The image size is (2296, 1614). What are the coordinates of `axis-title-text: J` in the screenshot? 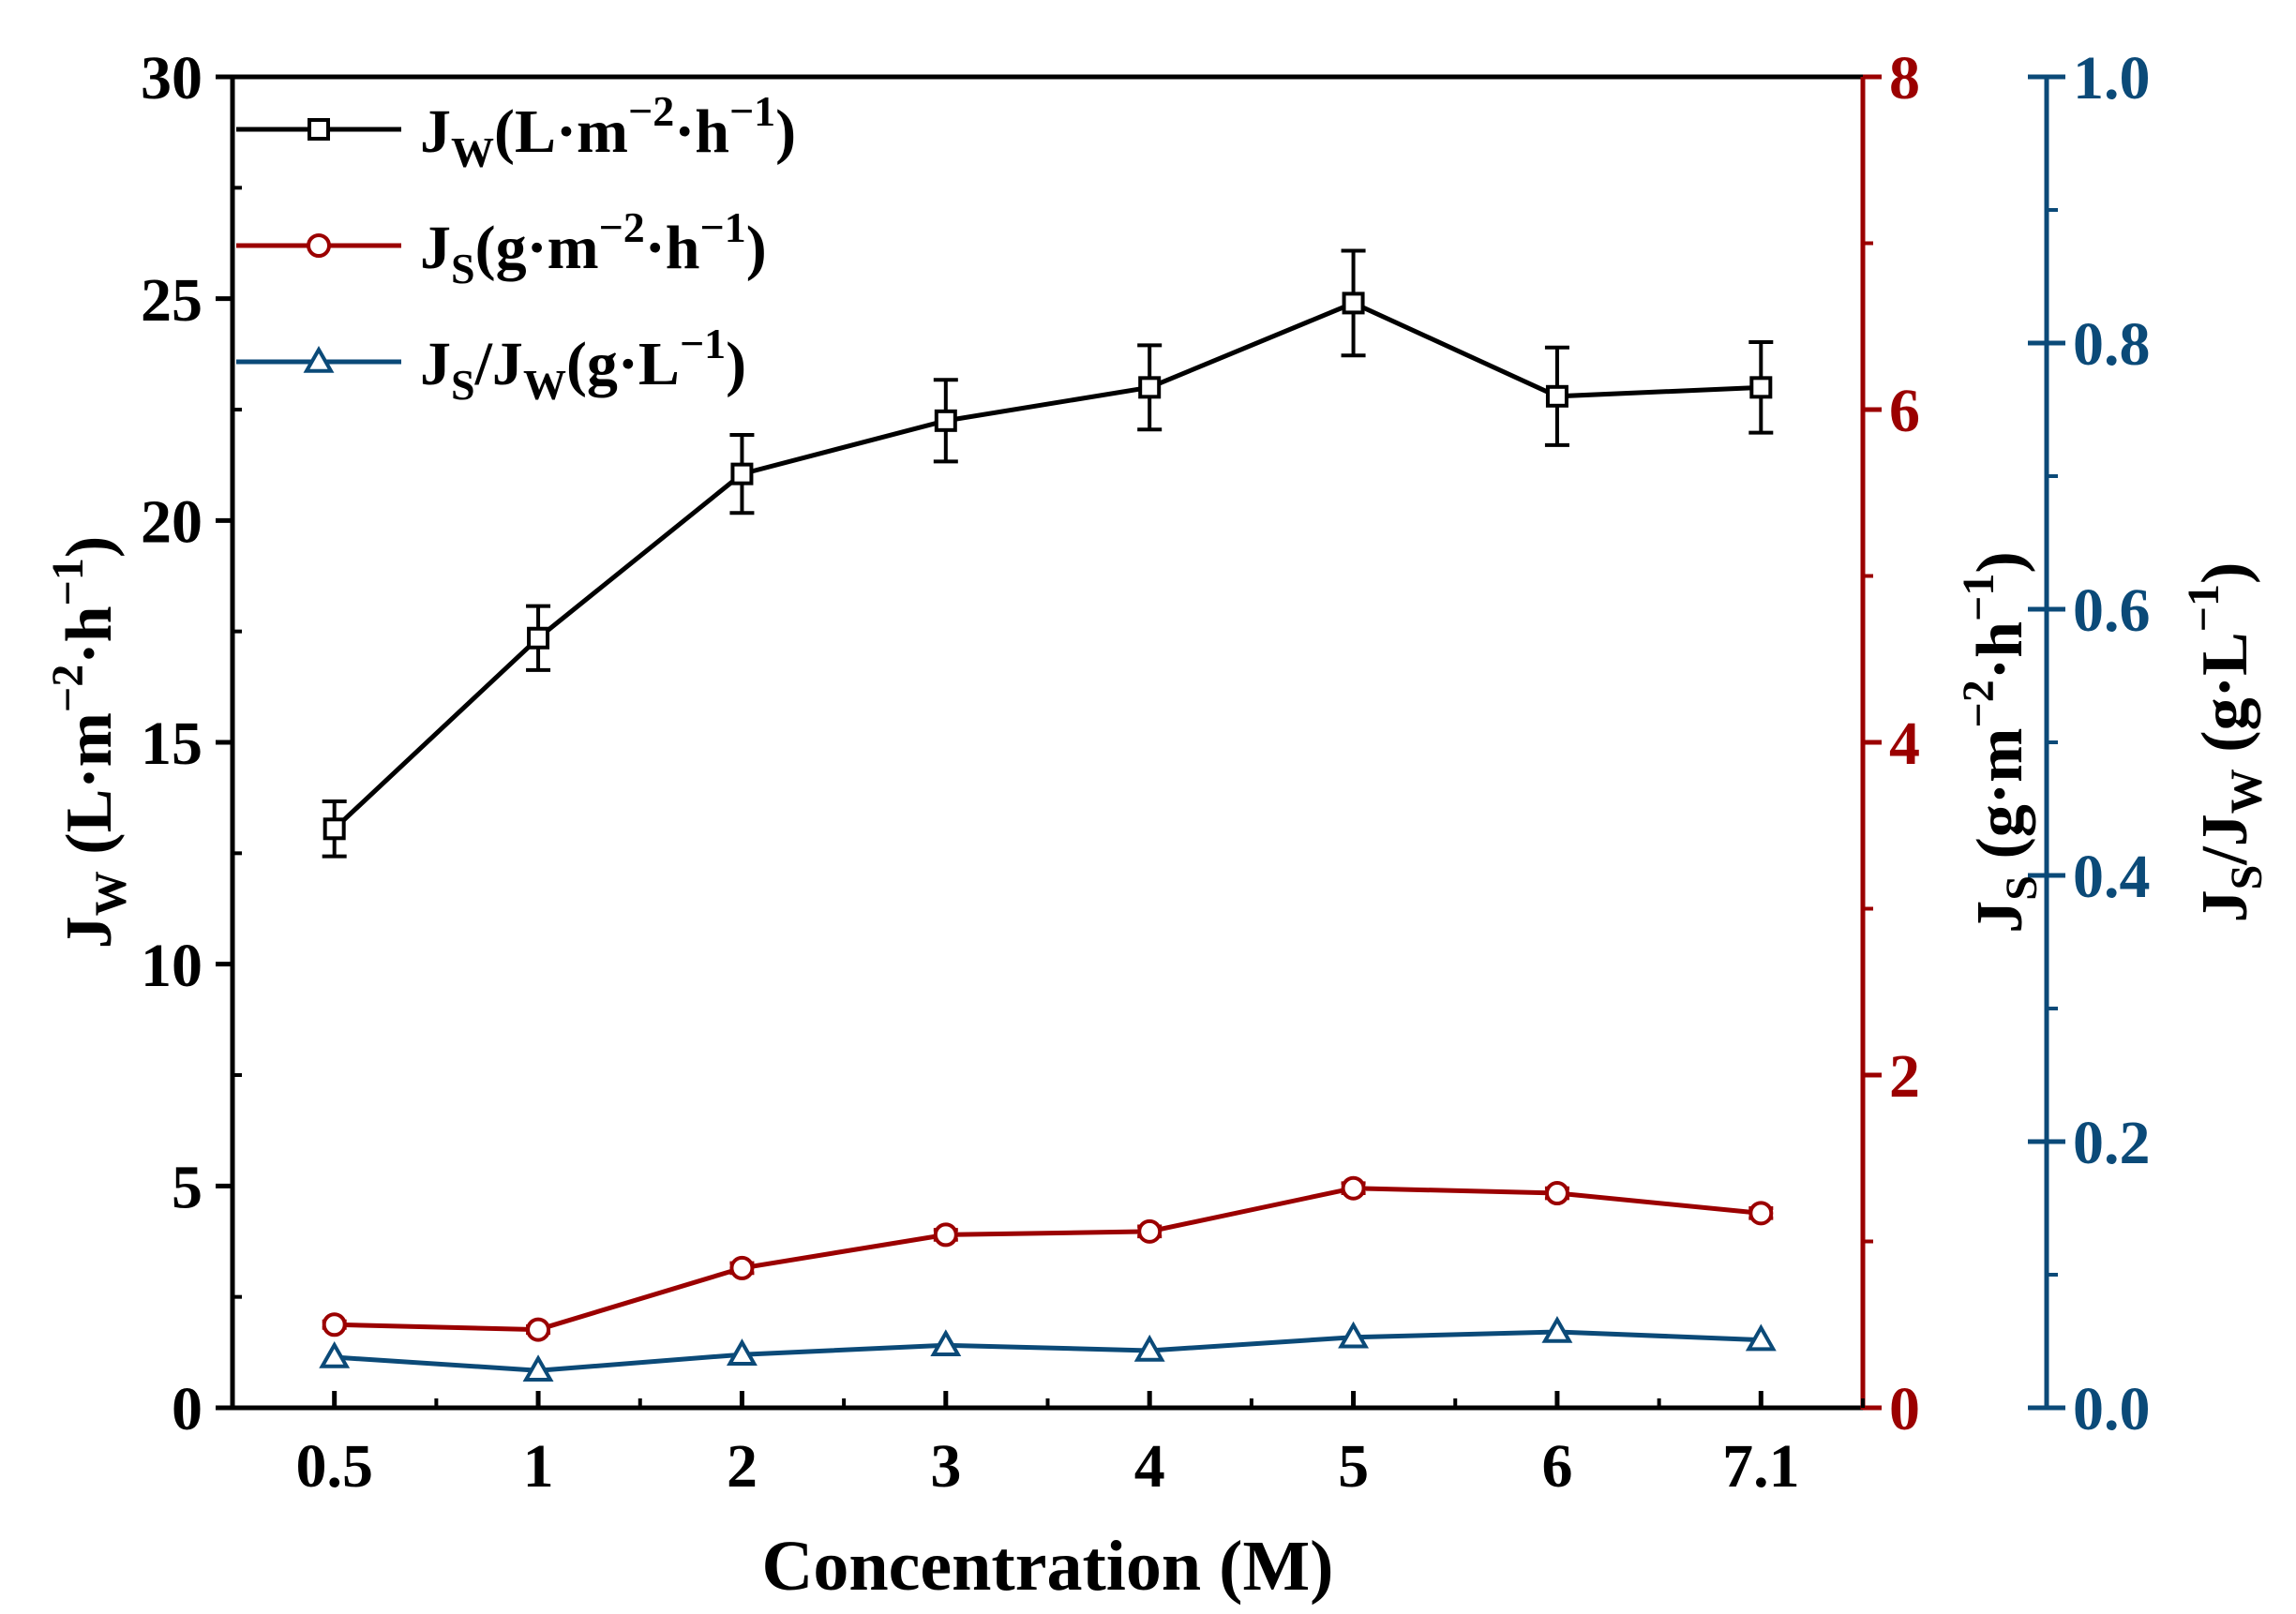 It's located at (89, 932).